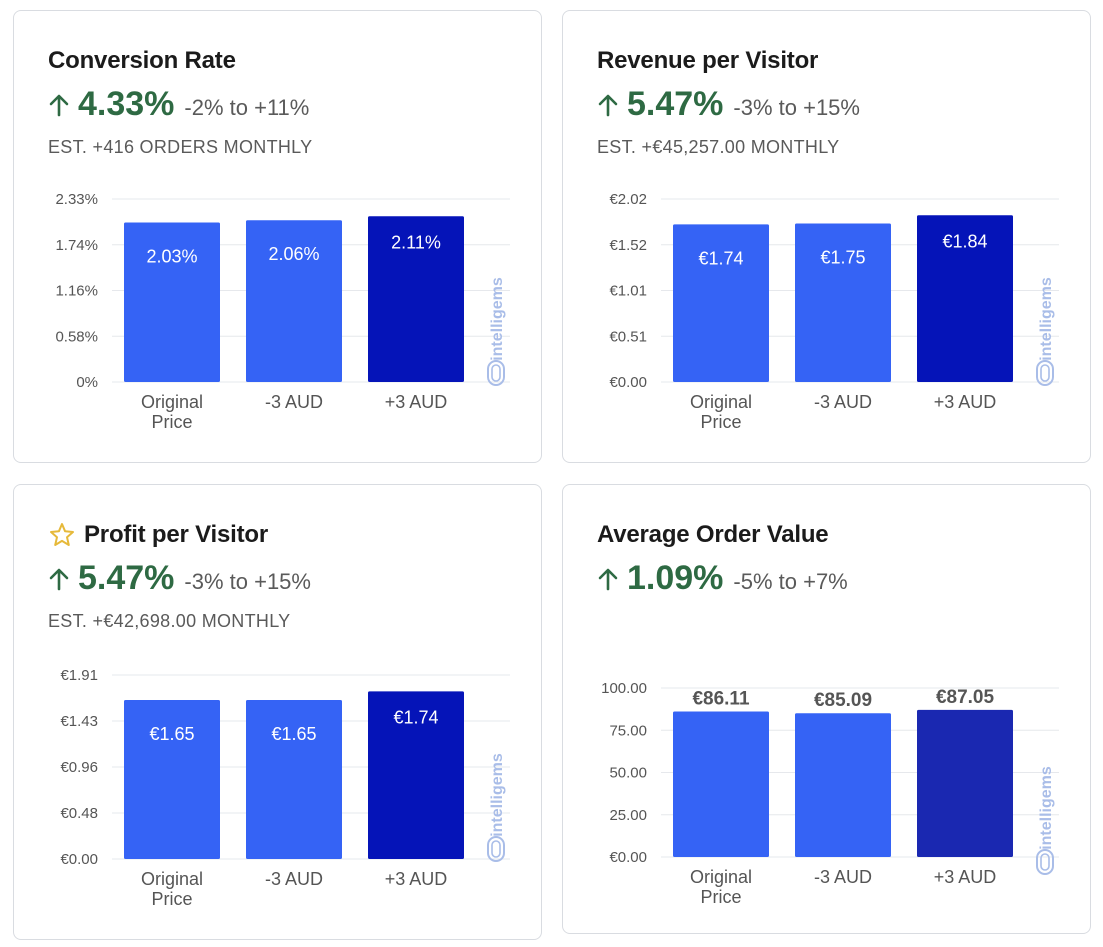  I want to click on y-tick-label: 75.00, so click(628, 730).